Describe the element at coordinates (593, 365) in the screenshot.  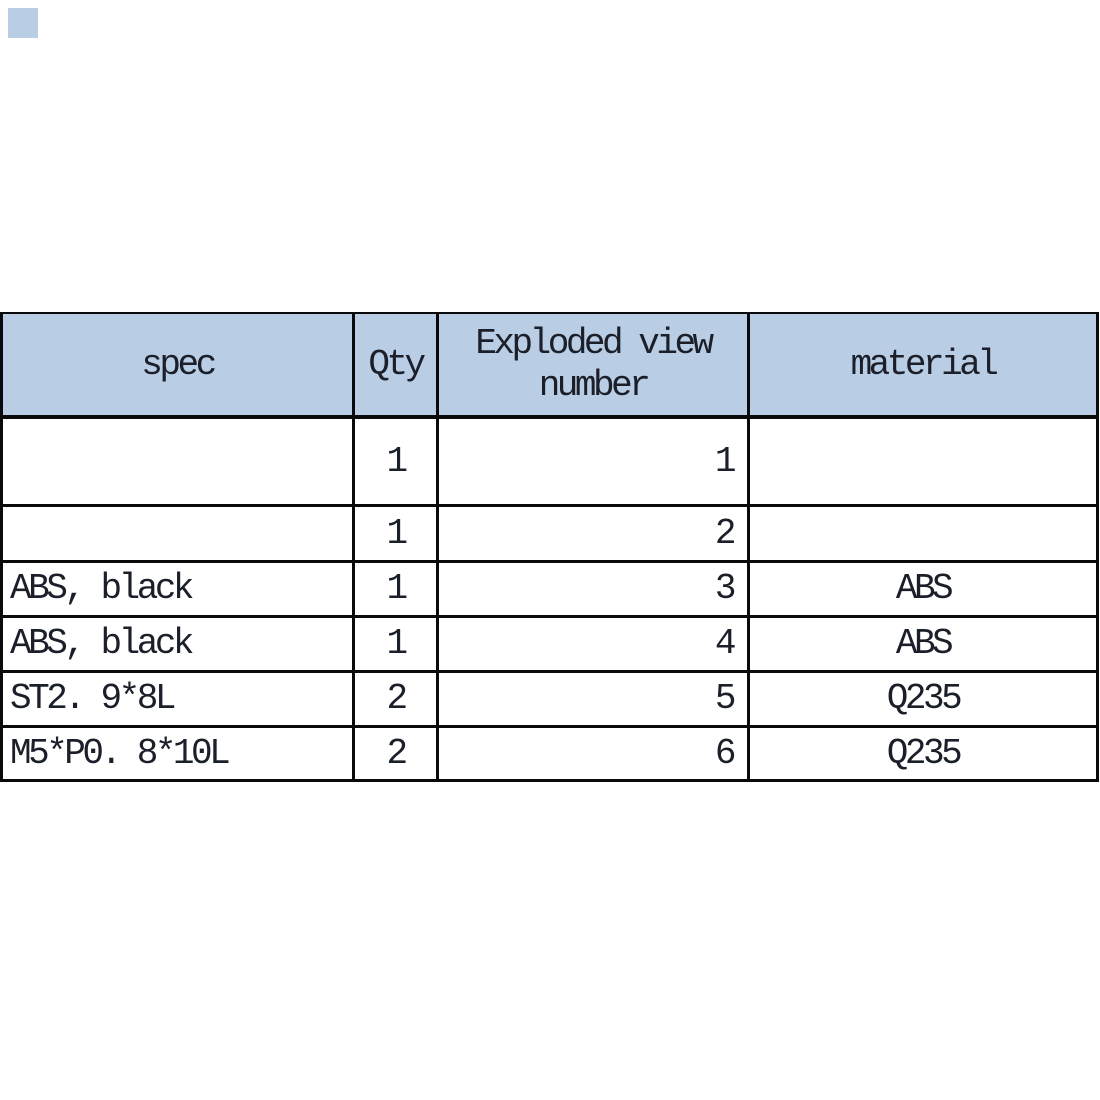
I see `column-header-exploded: Exploded view number` at that location.